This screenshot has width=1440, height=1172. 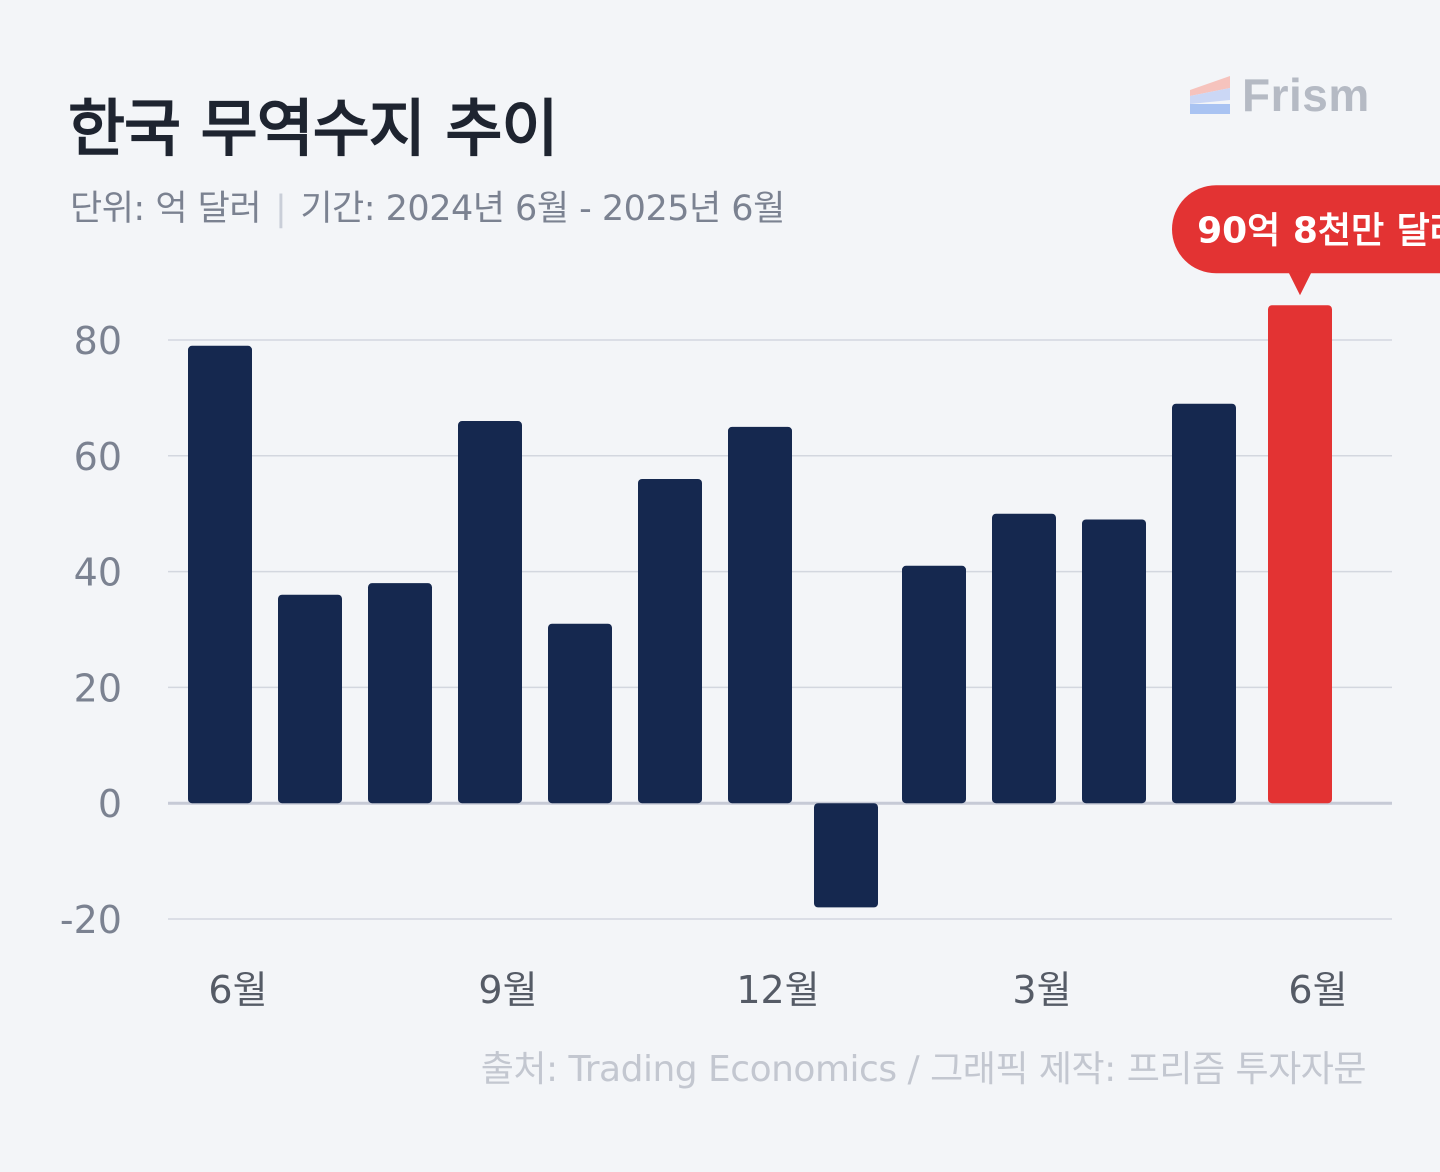 What do you see at coordinates (507, 990) in the screenshot?
I see `x-tick-label: 9월` at bounding box center [507, 990].